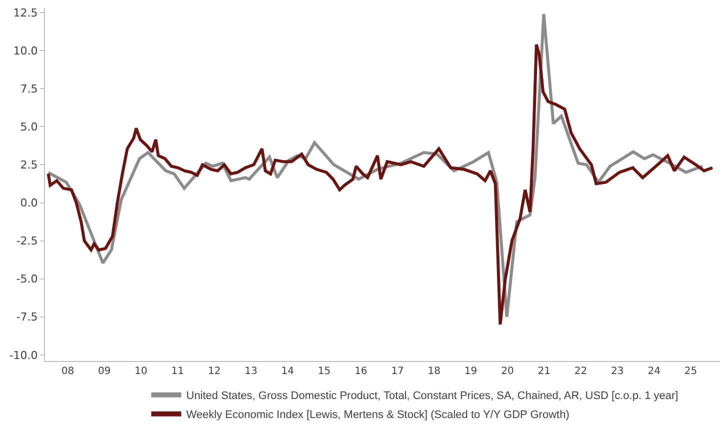 Image resolution: width=725 pixels, height=433 pixels. I want to click on x-tick-label: 12, so click(214, 371).